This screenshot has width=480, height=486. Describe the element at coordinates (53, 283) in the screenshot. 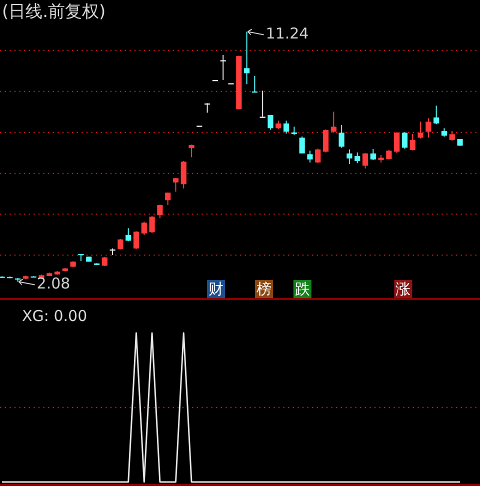

I see `annotation: 2.08` at that location.